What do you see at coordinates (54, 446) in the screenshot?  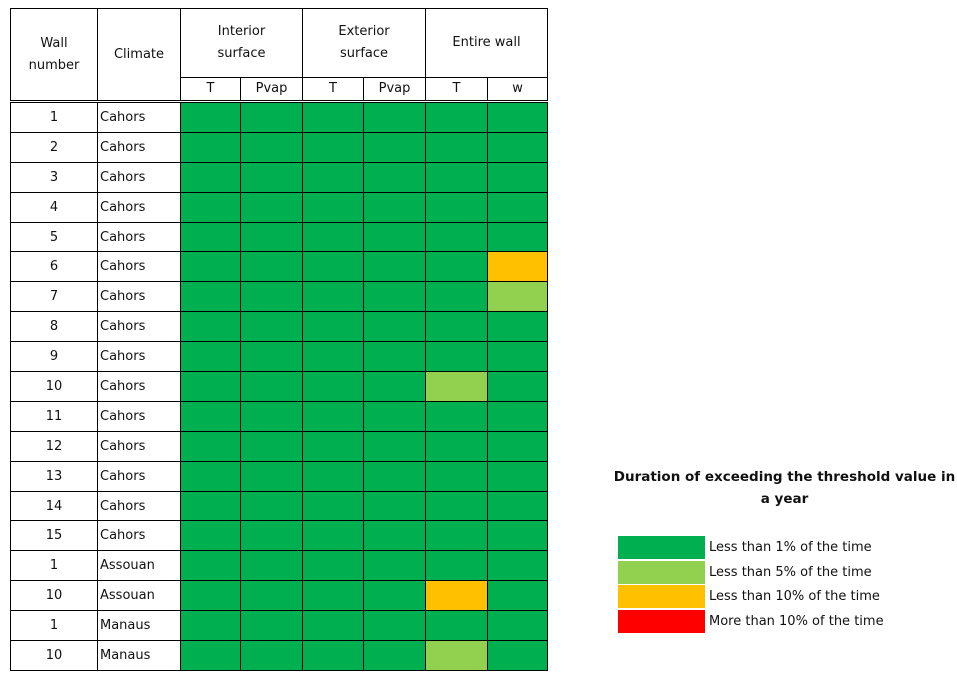 I see `wall-number: 12` at bounding box center [54, 446].